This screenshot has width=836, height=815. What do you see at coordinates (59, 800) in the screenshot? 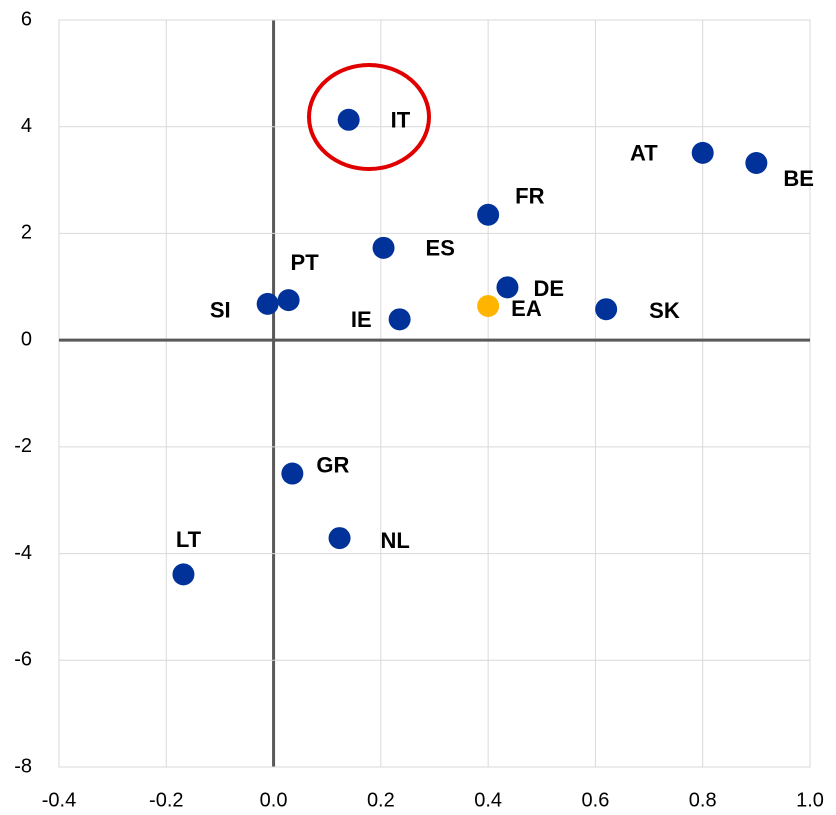
I see `x-tick-label: -0.4` at bounding box center [59, 800].